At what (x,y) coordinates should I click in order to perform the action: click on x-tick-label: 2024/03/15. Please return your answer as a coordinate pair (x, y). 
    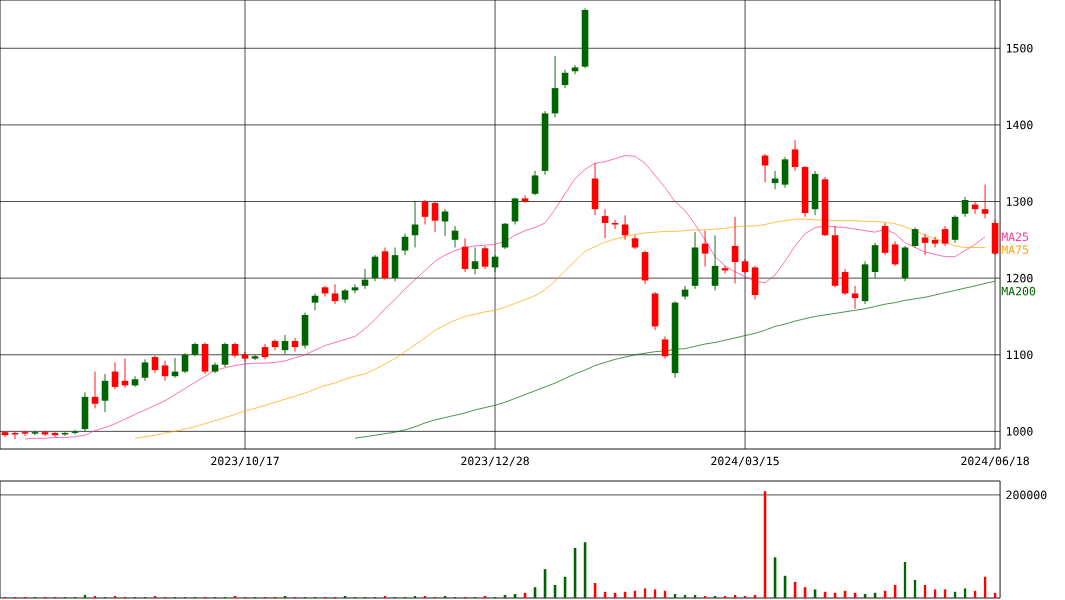
    Looking at the image, I should click on (745, 461).